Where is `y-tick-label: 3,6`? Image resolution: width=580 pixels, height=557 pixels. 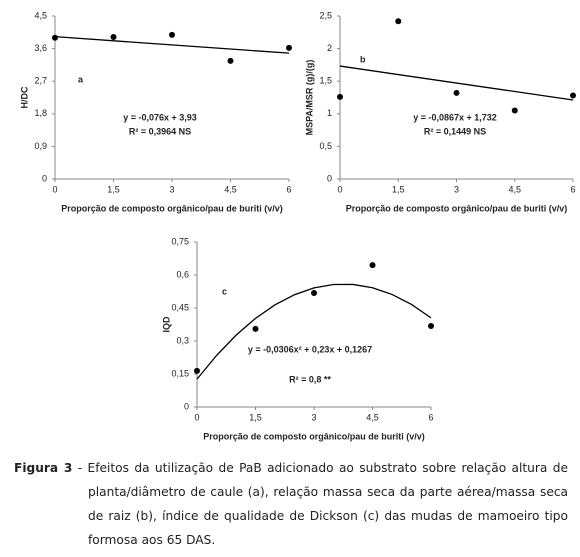
y-tick-label: 3,6 is located at coordinates (40, 48).